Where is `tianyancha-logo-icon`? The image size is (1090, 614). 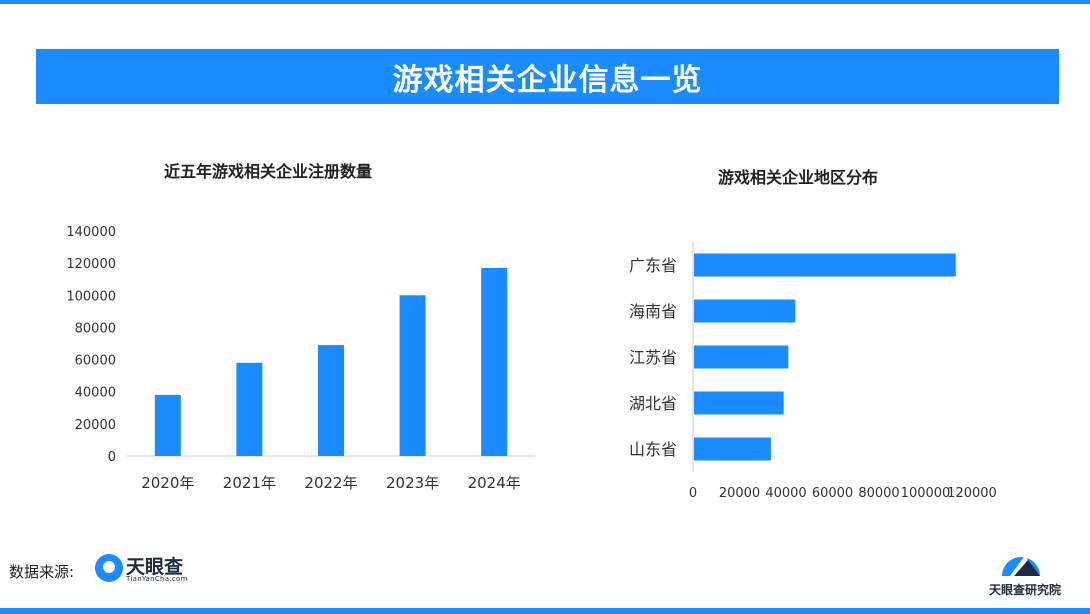 tianyancha-logo-icon is located at coordinates (109, 568).